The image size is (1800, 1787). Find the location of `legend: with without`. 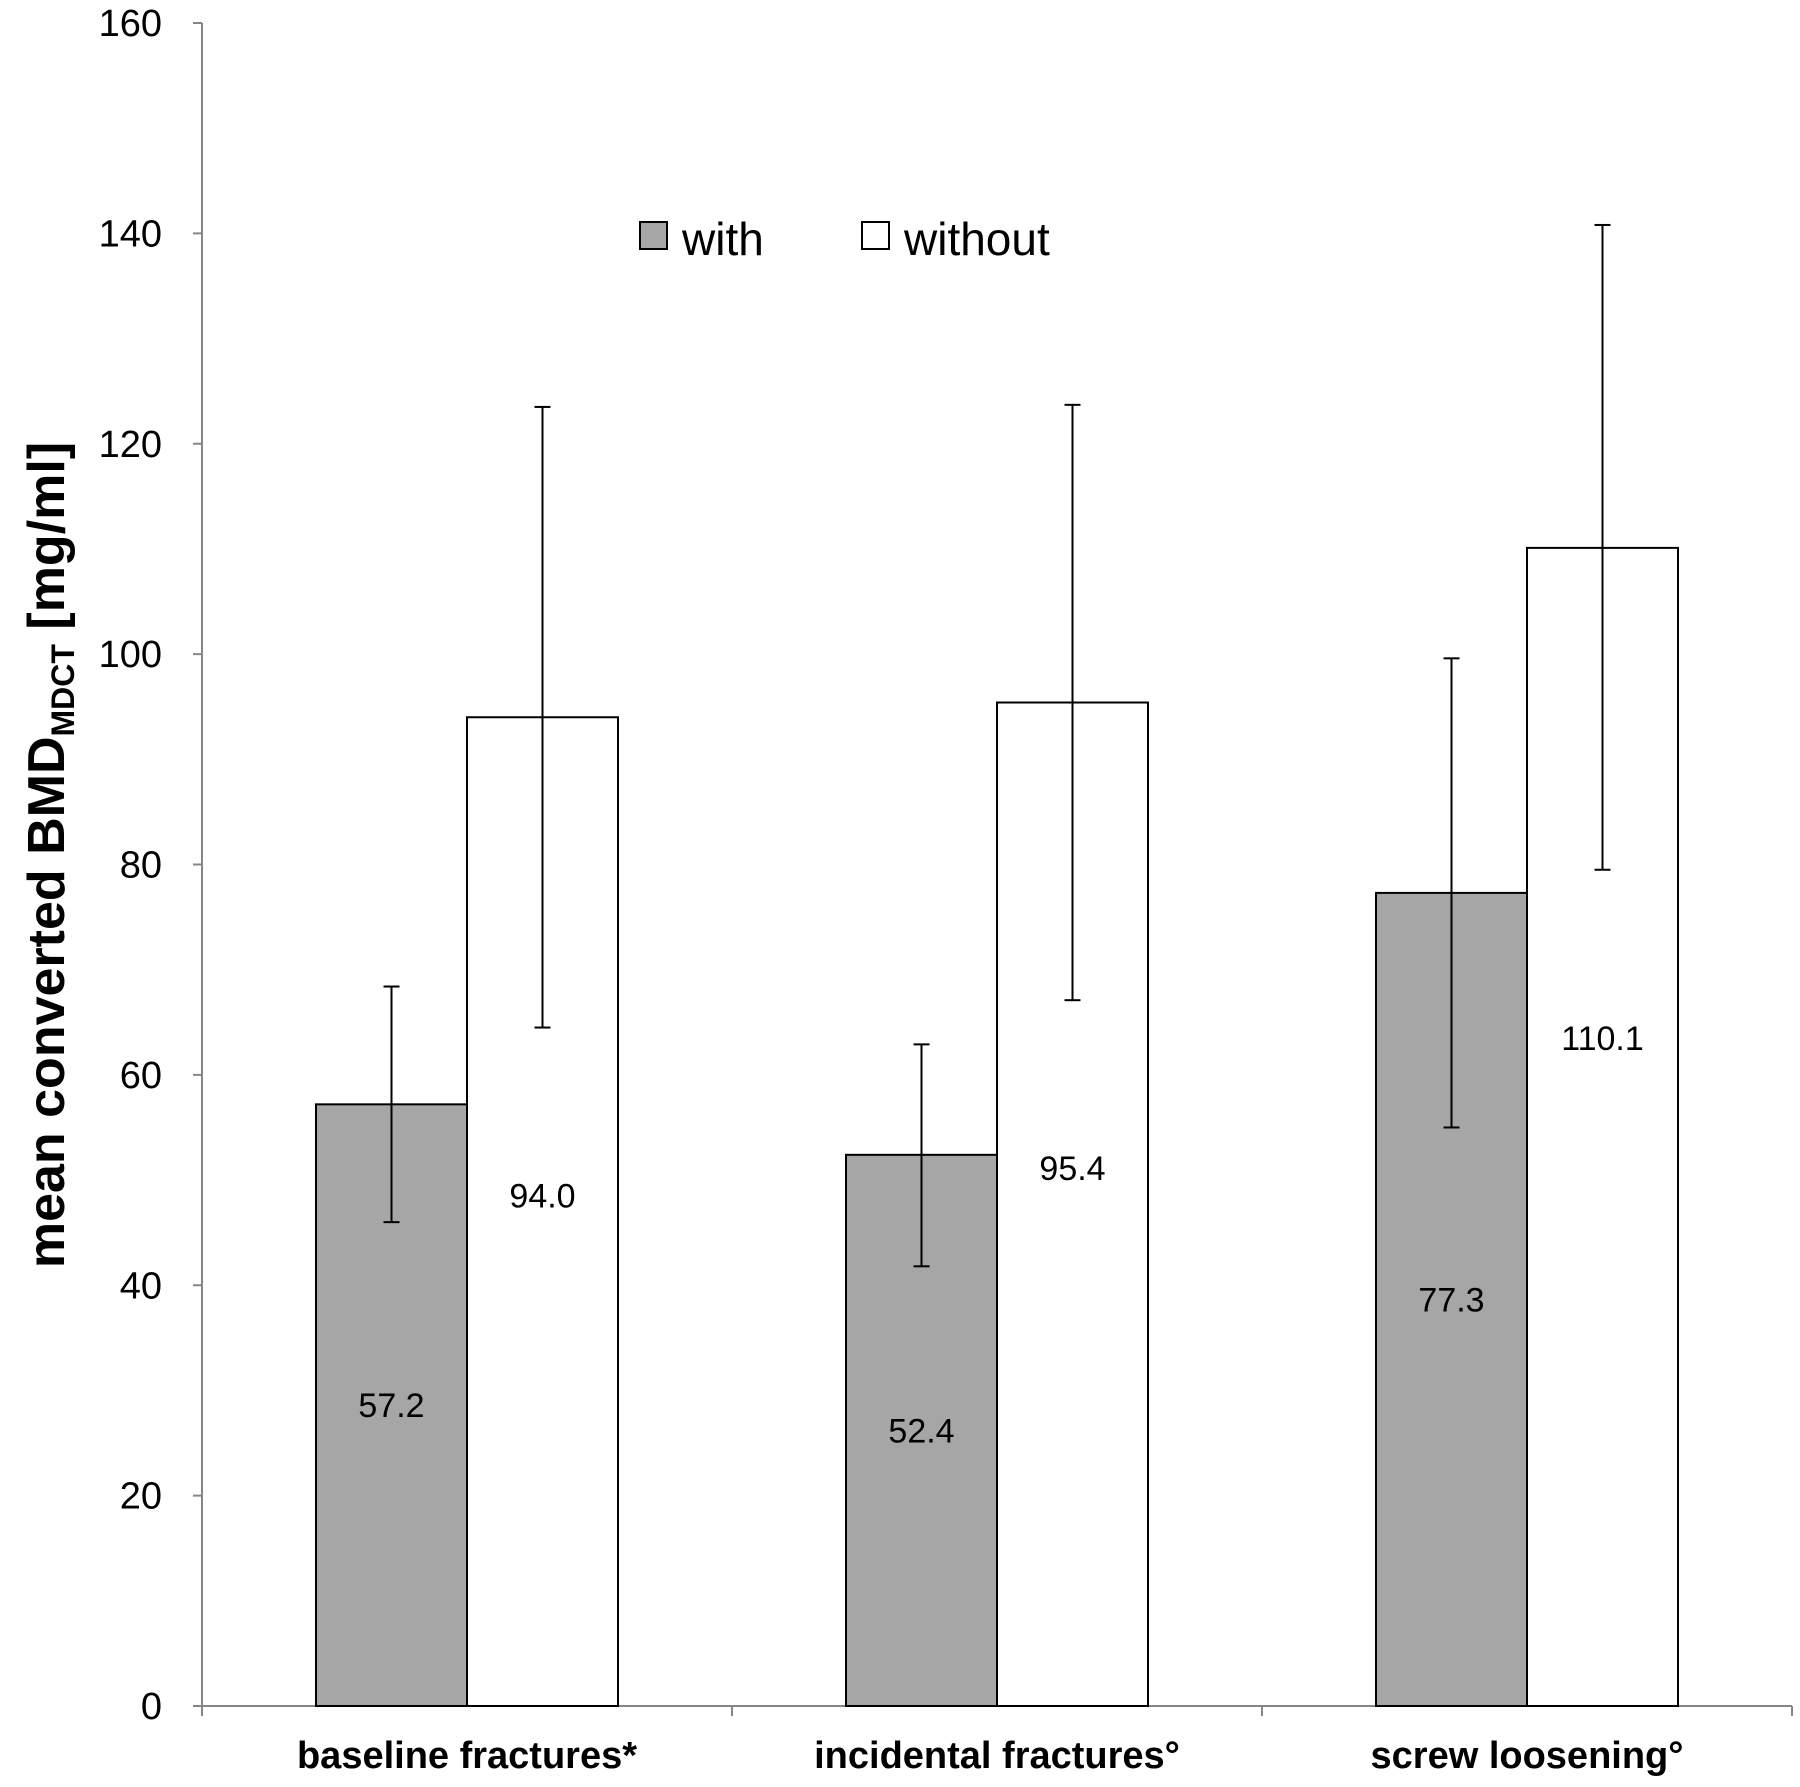

legend: with without is located at coordinates (844, 239).